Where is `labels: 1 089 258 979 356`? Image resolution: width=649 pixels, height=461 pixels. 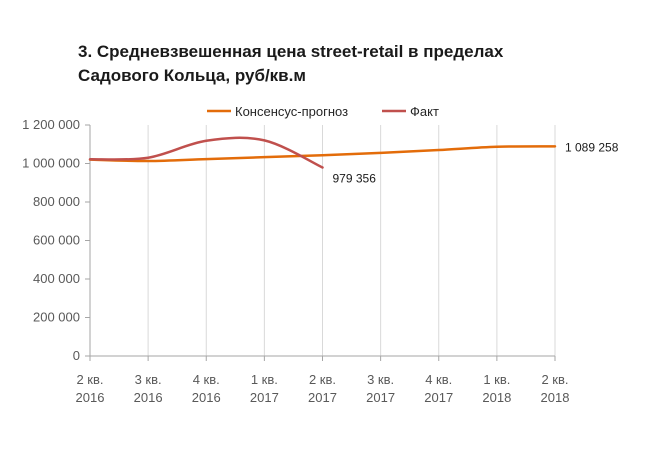 labels: 1 089 258 979 356 is located at coordinates (476, 162).